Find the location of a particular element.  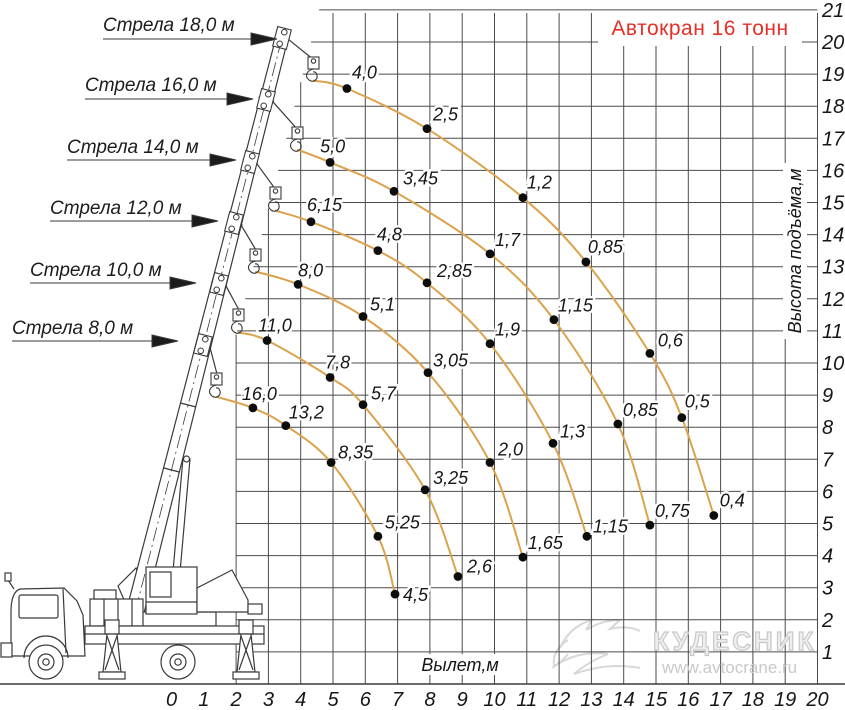

x-tick: 16 is located at coordinates (688, 699).